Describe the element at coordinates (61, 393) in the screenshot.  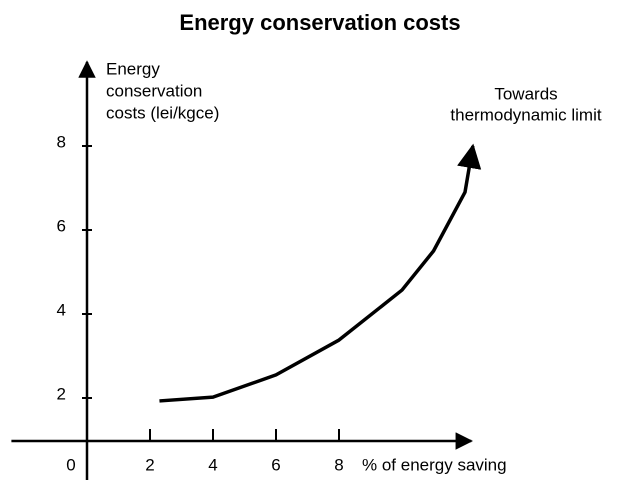
I see `y-tick-label: 2` at that location.